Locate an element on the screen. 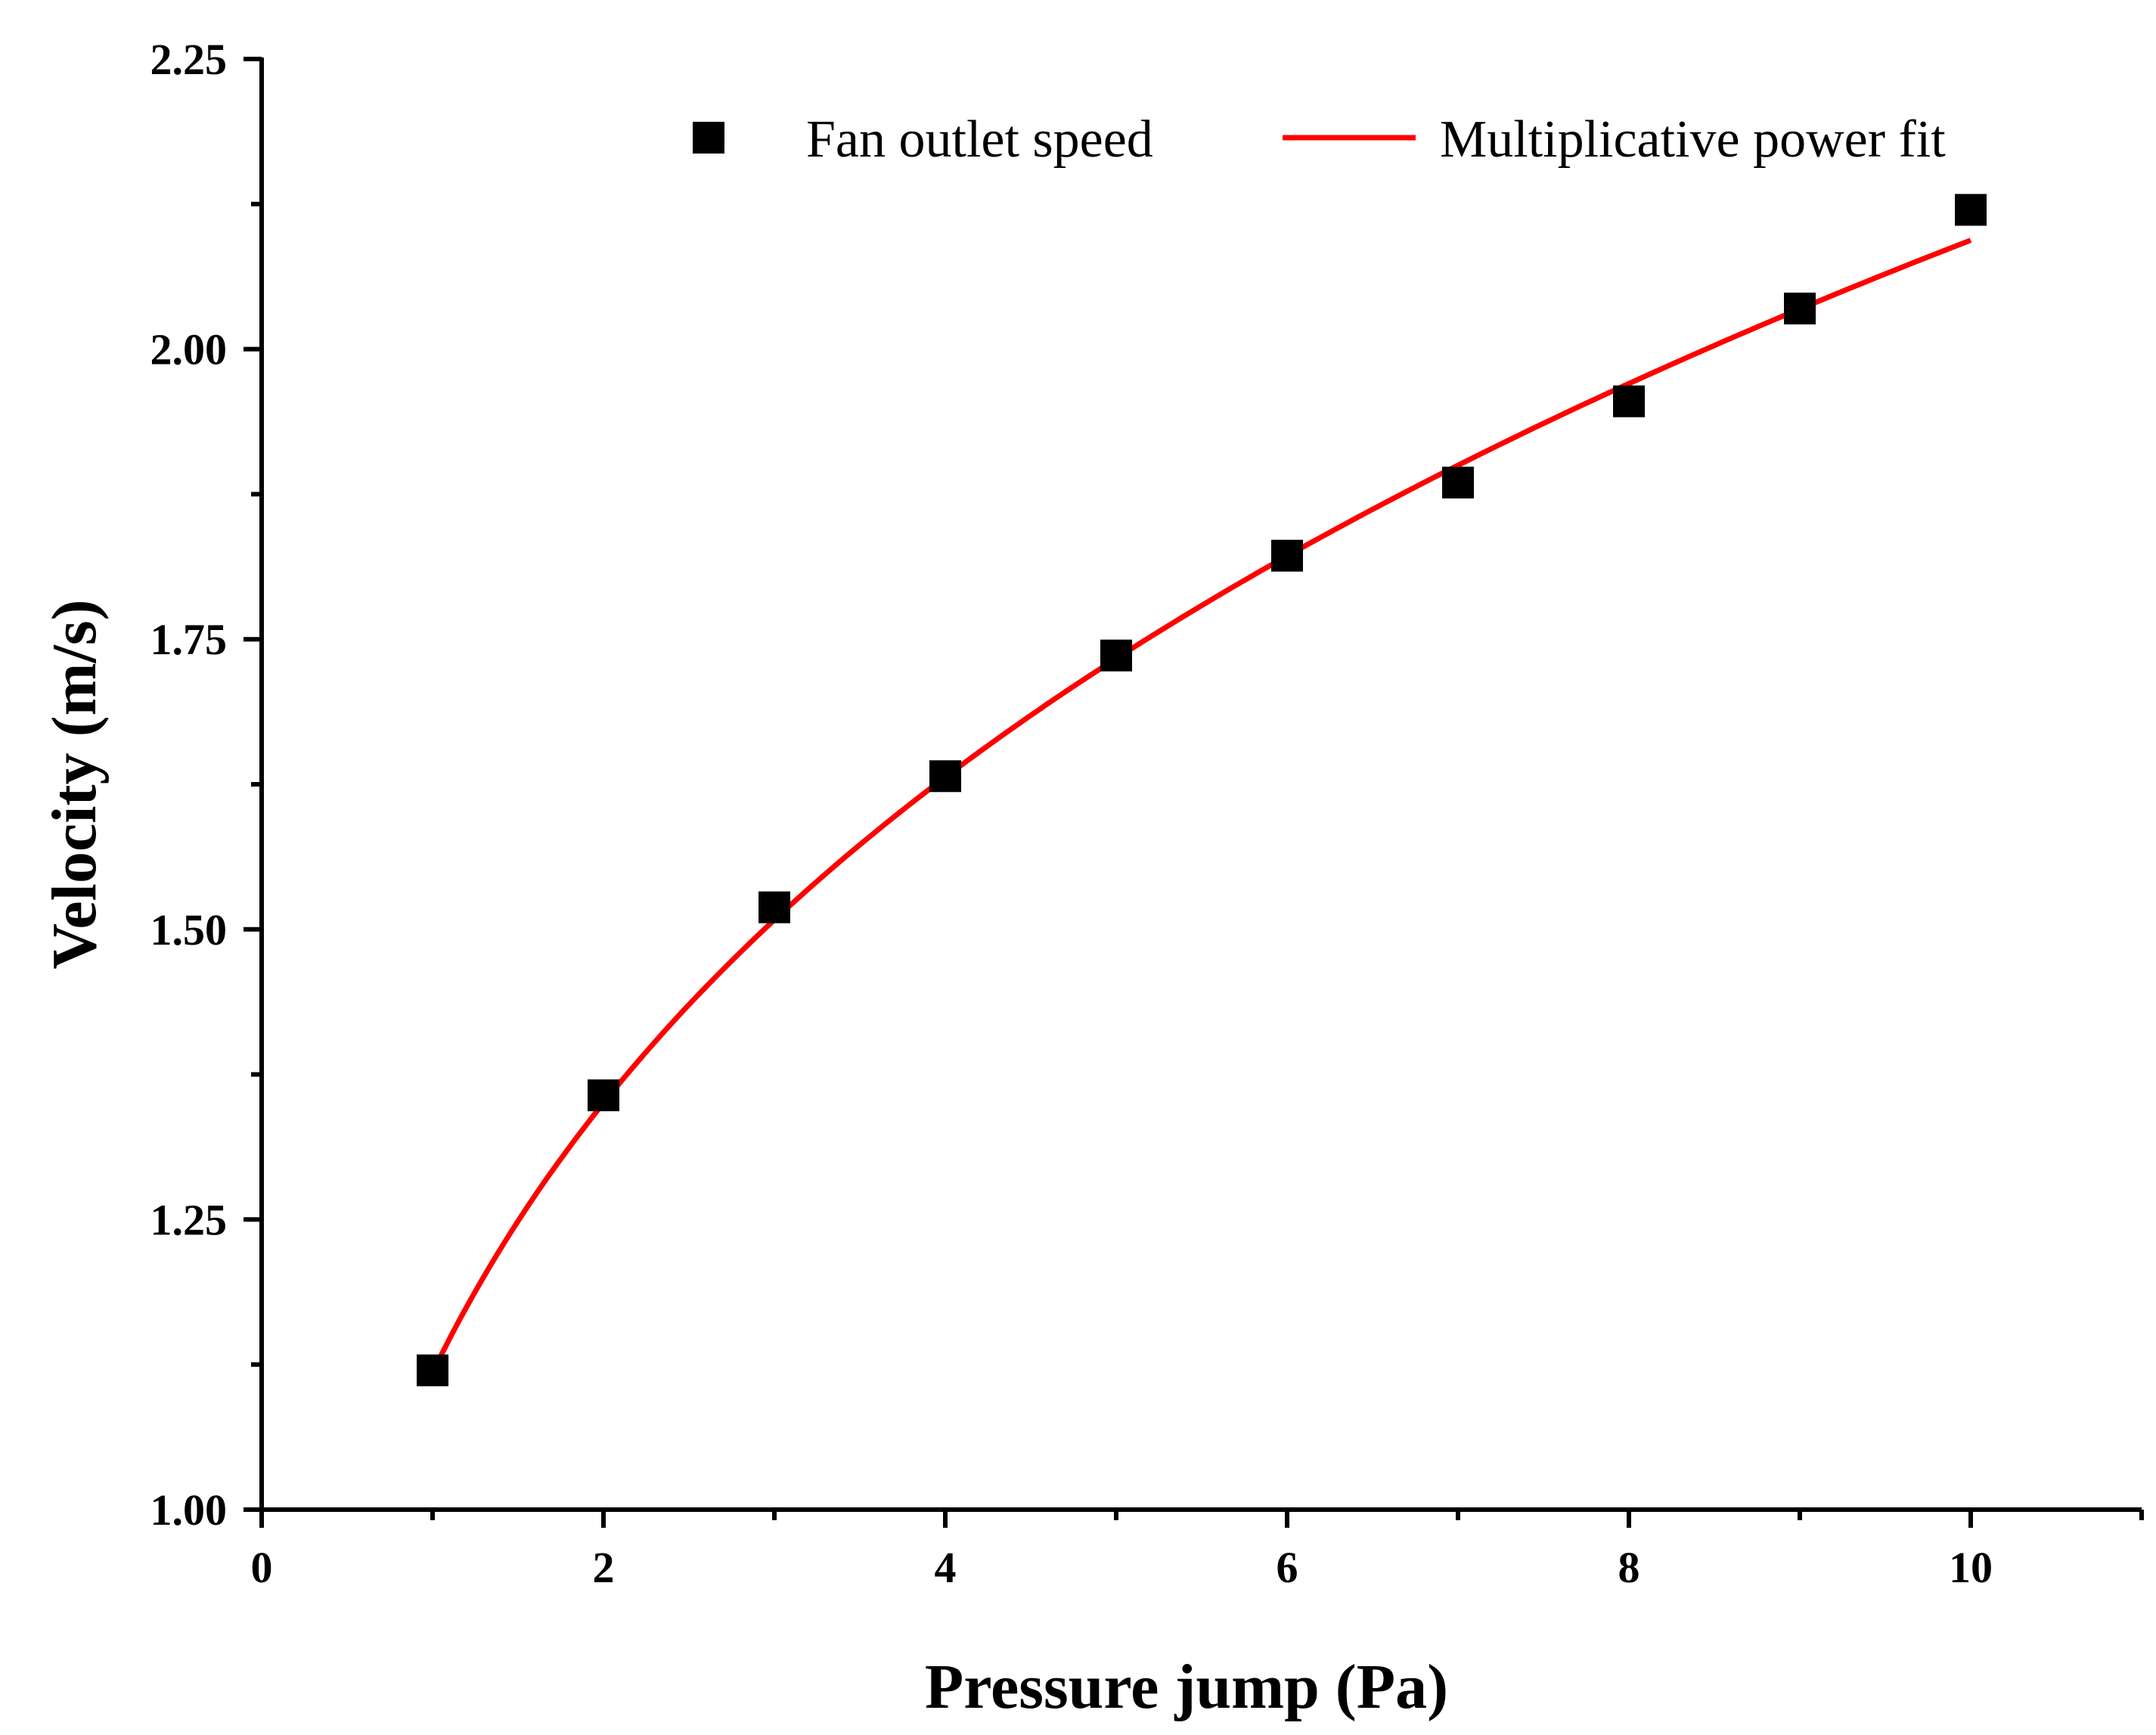  y-axis-title: Velocity (m/s) is located at coordinates (74, 784).